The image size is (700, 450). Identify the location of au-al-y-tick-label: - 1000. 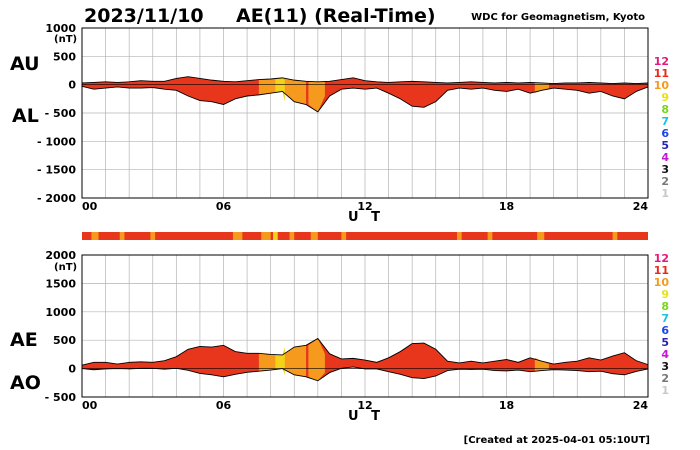
(56, 141).